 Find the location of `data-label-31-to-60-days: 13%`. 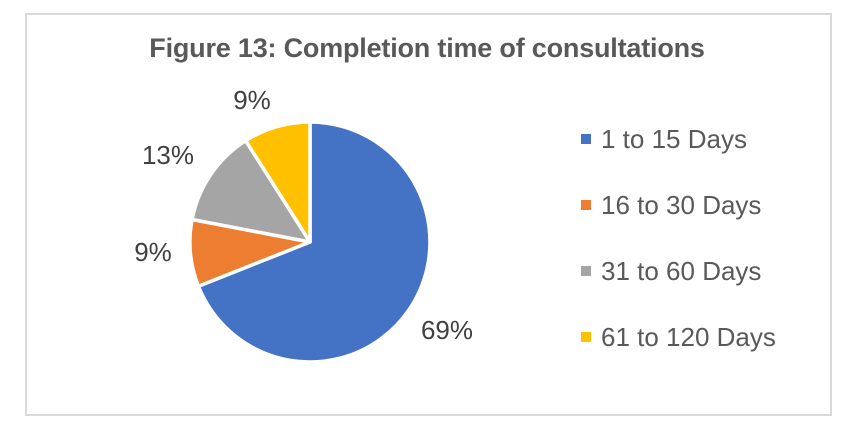

data-label-31-to-60-days: 13% is located at coordinates (168, 155).